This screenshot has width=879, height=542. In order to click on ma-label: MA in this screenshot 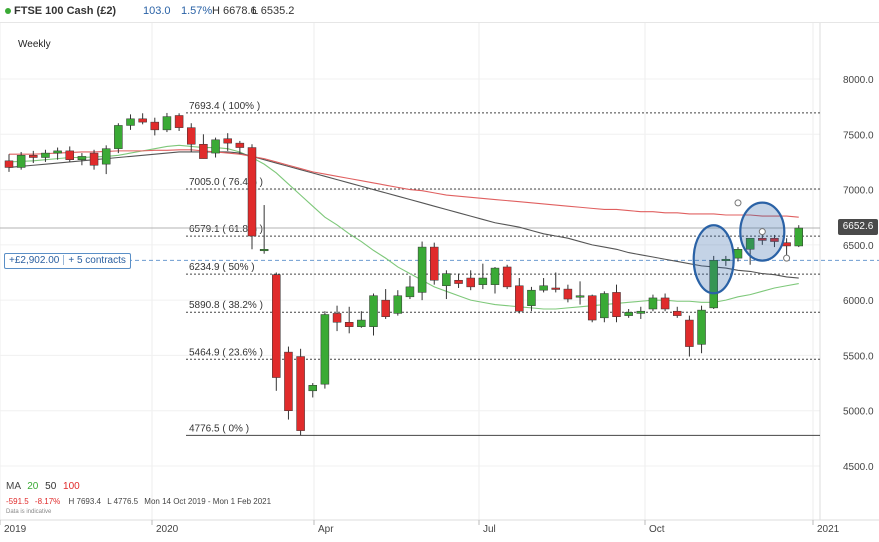, I will do `click(13, 486)`.